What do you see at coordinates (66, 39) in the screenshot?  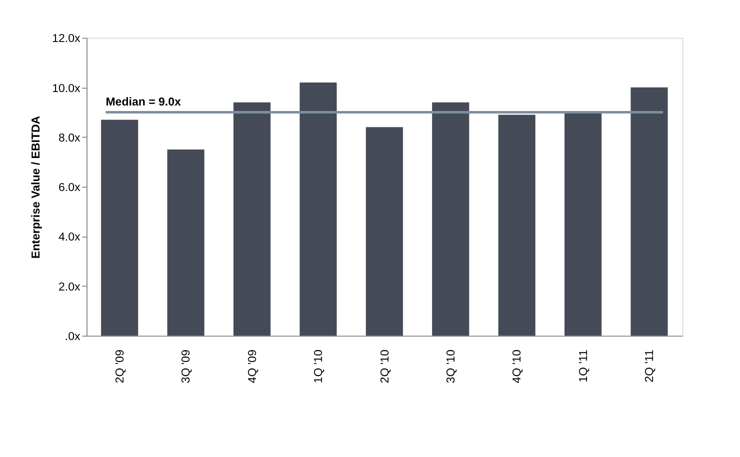 I see `y-tick-label: 12.0x` at bounding box center [66, 39].